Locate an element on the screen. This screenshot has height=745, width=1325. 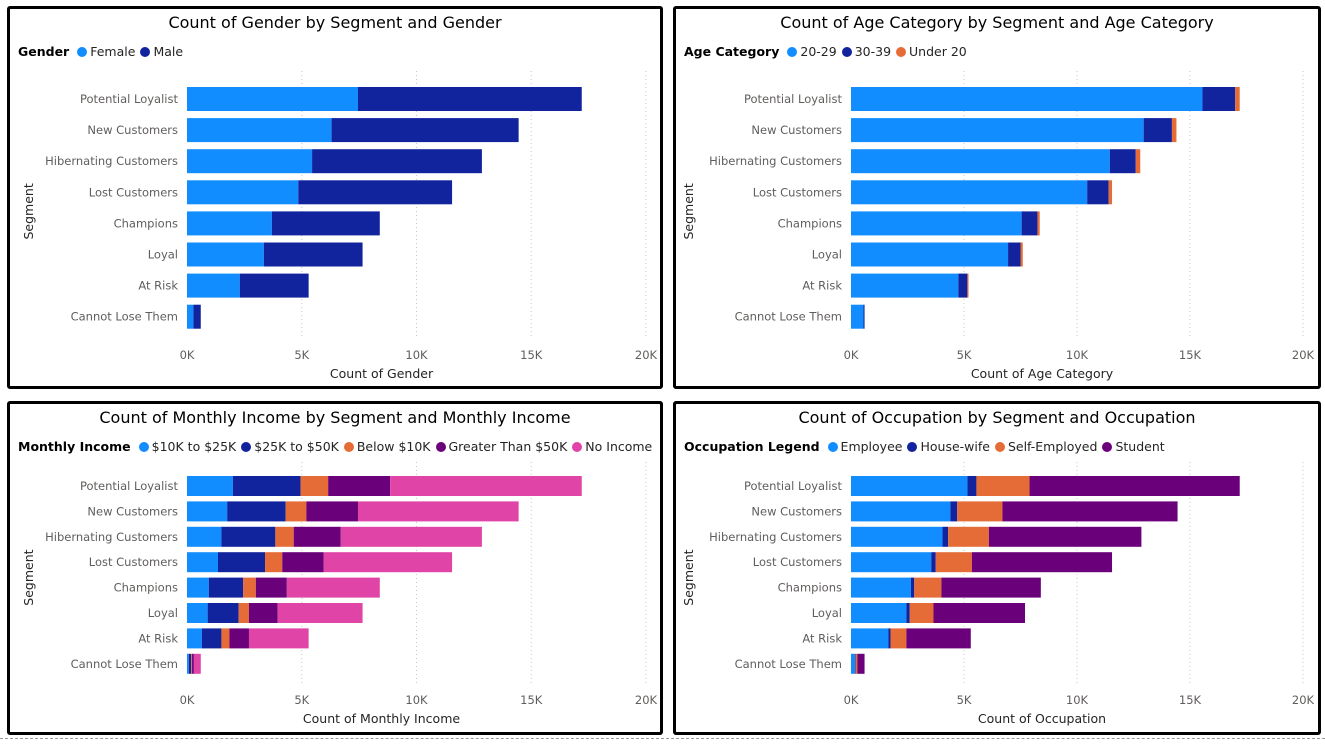
legend-item-under-20: Under 20 is located at coordinates (931, 51).